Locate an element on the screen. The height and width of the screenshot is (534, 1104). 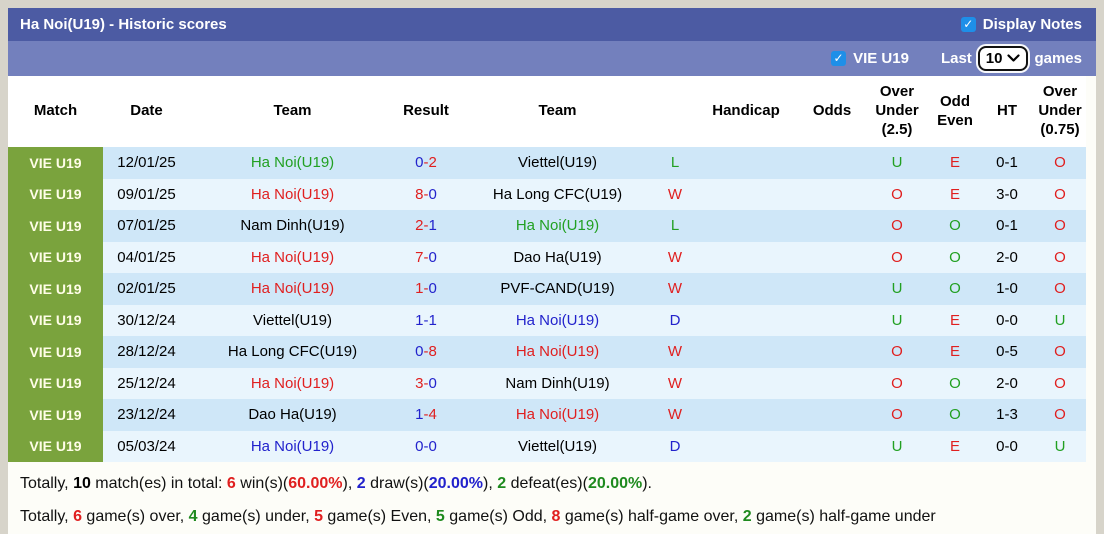
summary-segment: Totally, is located at coordinates (47, 516).